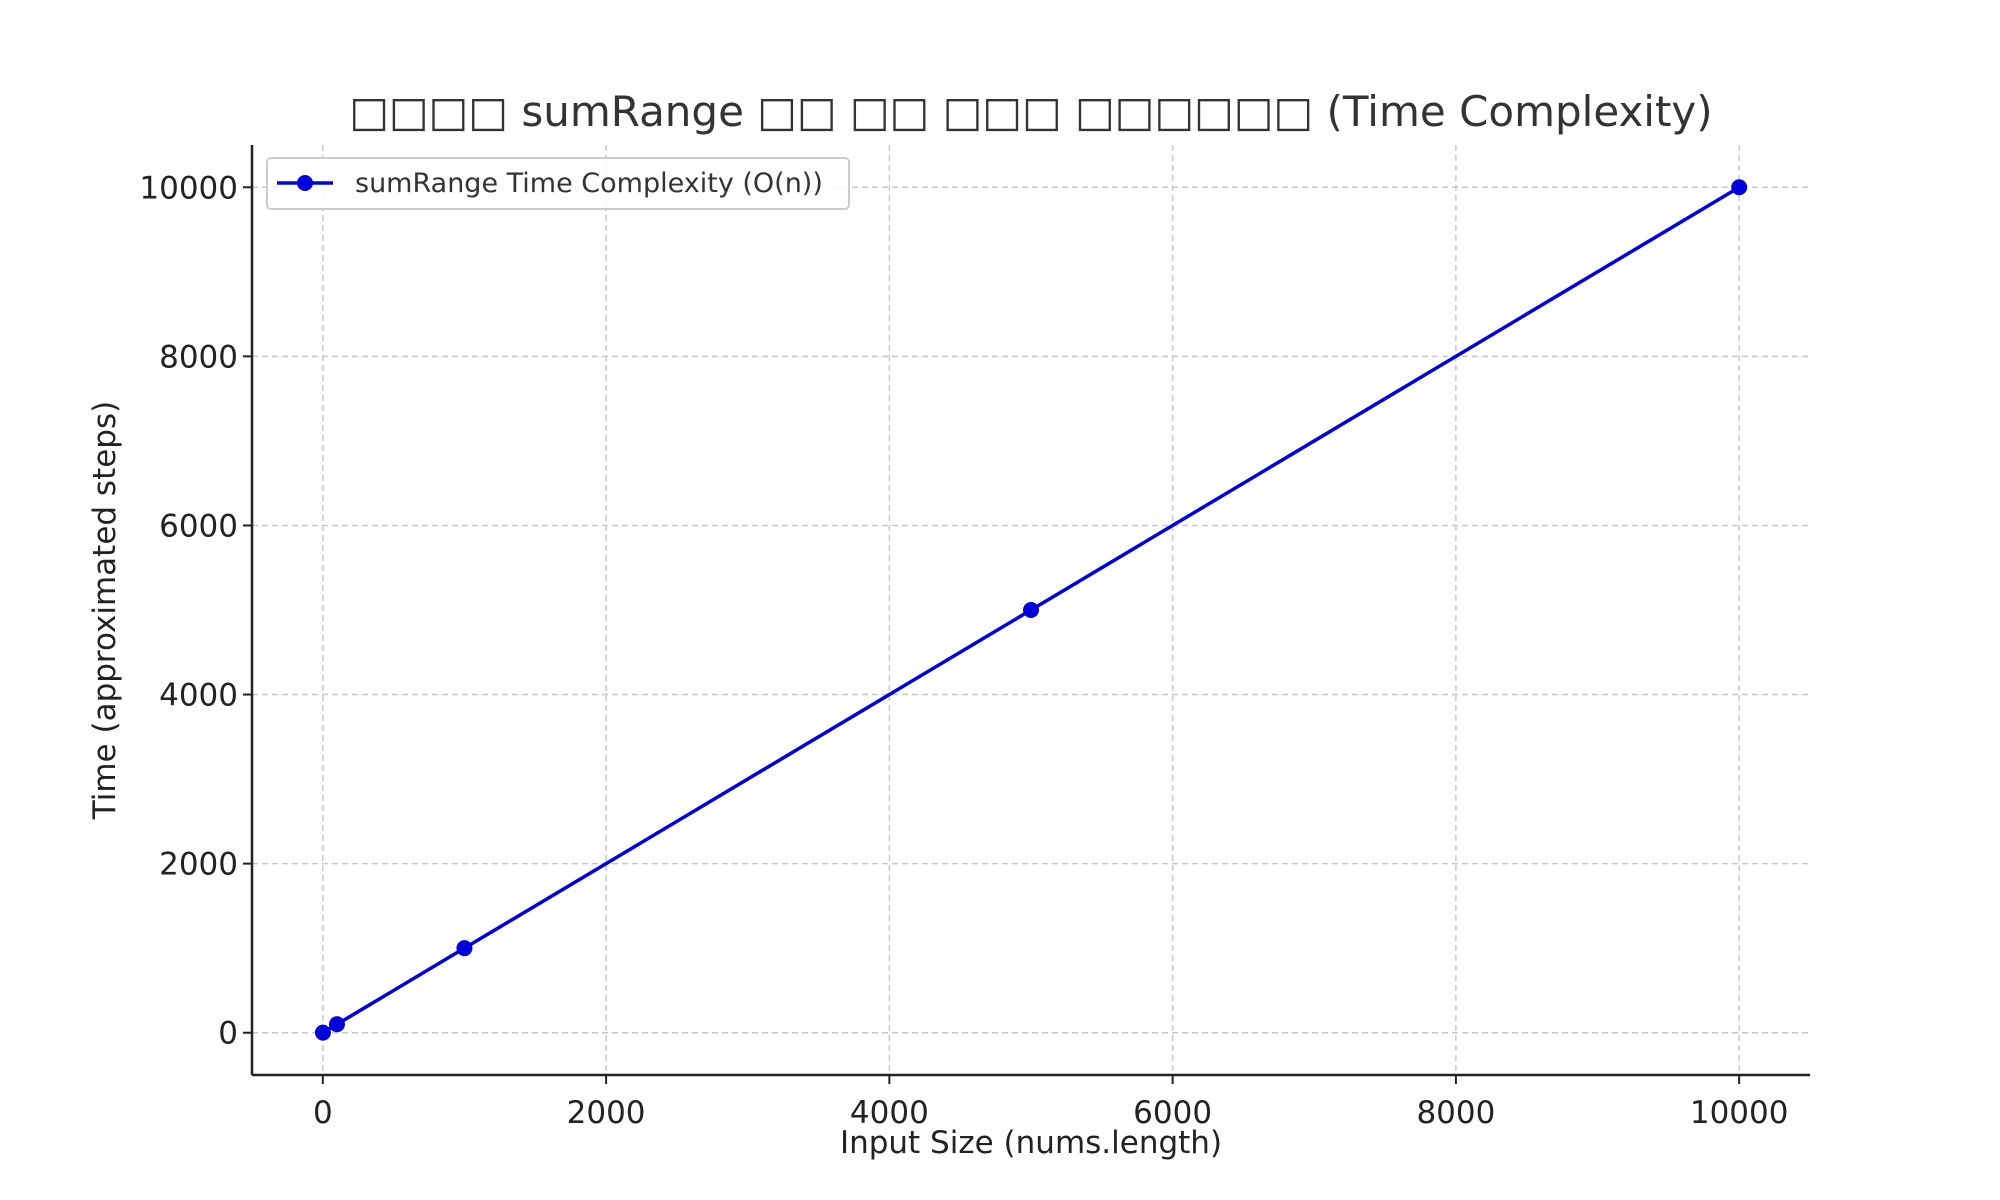 The image size is (2000, 1200). What do you see at coordinates (198, 357) in the screenshot?
I see `y-tick-label: 8000` at bounding box center [198, 357].